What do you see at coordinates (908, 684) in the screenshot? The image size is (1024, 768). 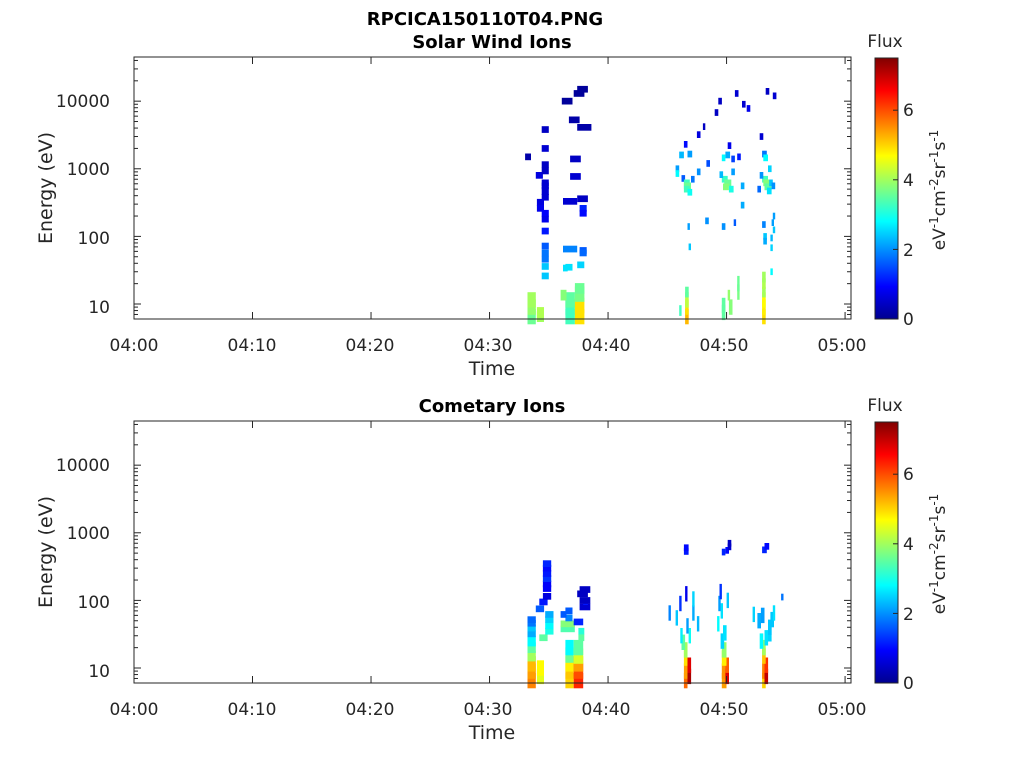 I see `colorbar-tick-label: 0` at bounding box center [908, 684].